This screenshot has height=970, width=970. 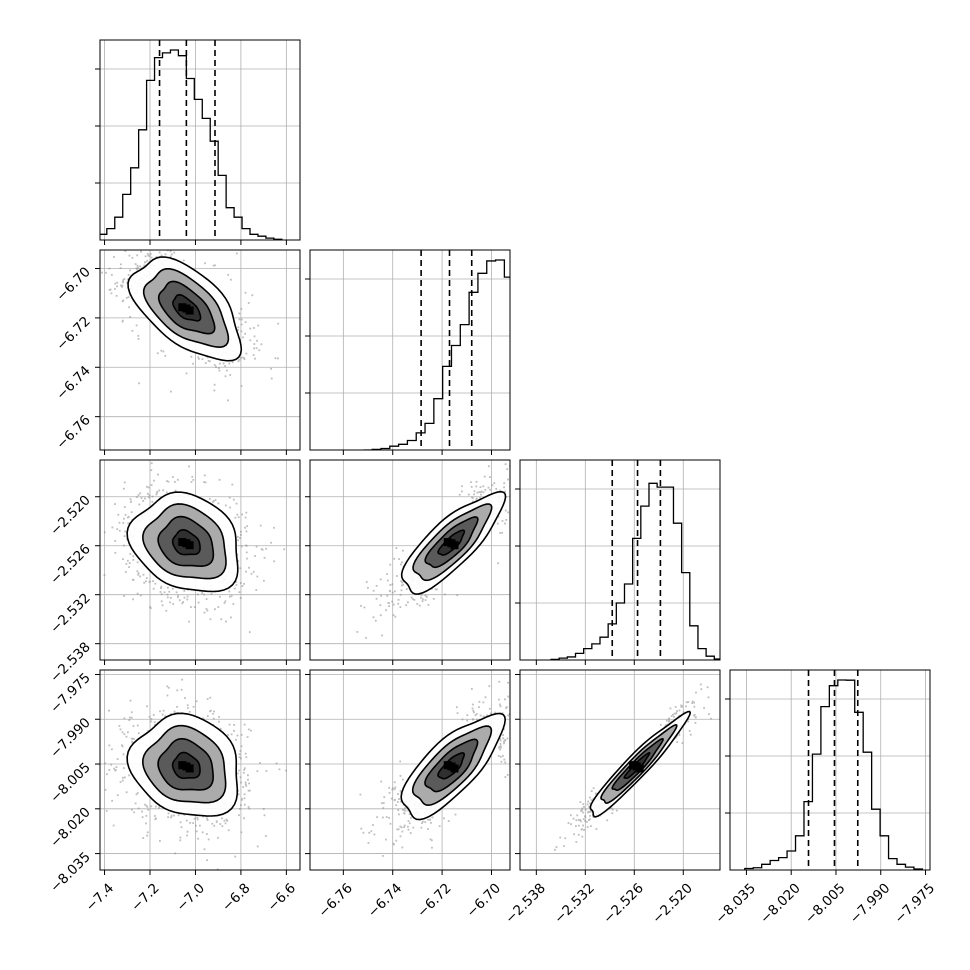 I want to click on x-tick-label: −7.2, so click(x=145, y=897).